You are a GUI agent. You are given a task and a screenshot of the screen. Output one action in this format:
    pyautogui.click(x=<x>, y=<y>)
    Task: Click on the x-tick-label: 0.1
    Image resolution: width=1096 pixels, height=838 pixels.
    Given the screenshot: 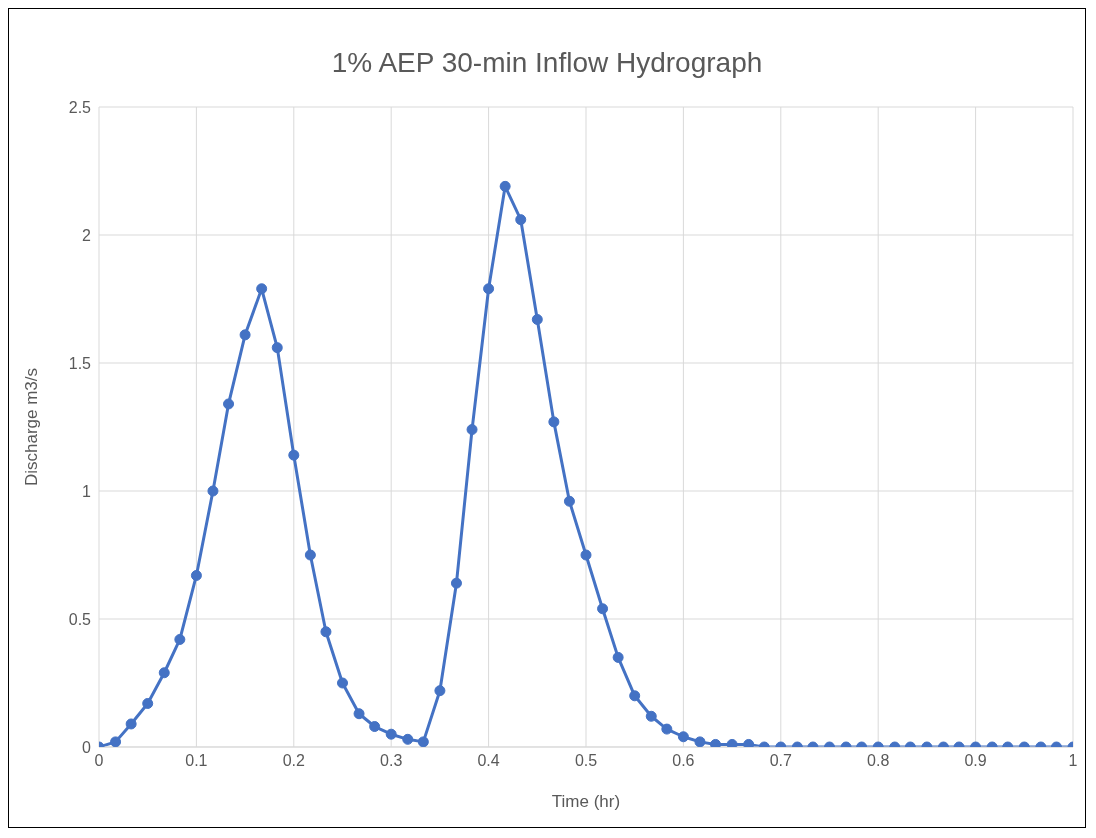 What is the action you would take?
    pyautogui.click(x=196, y=761)
    